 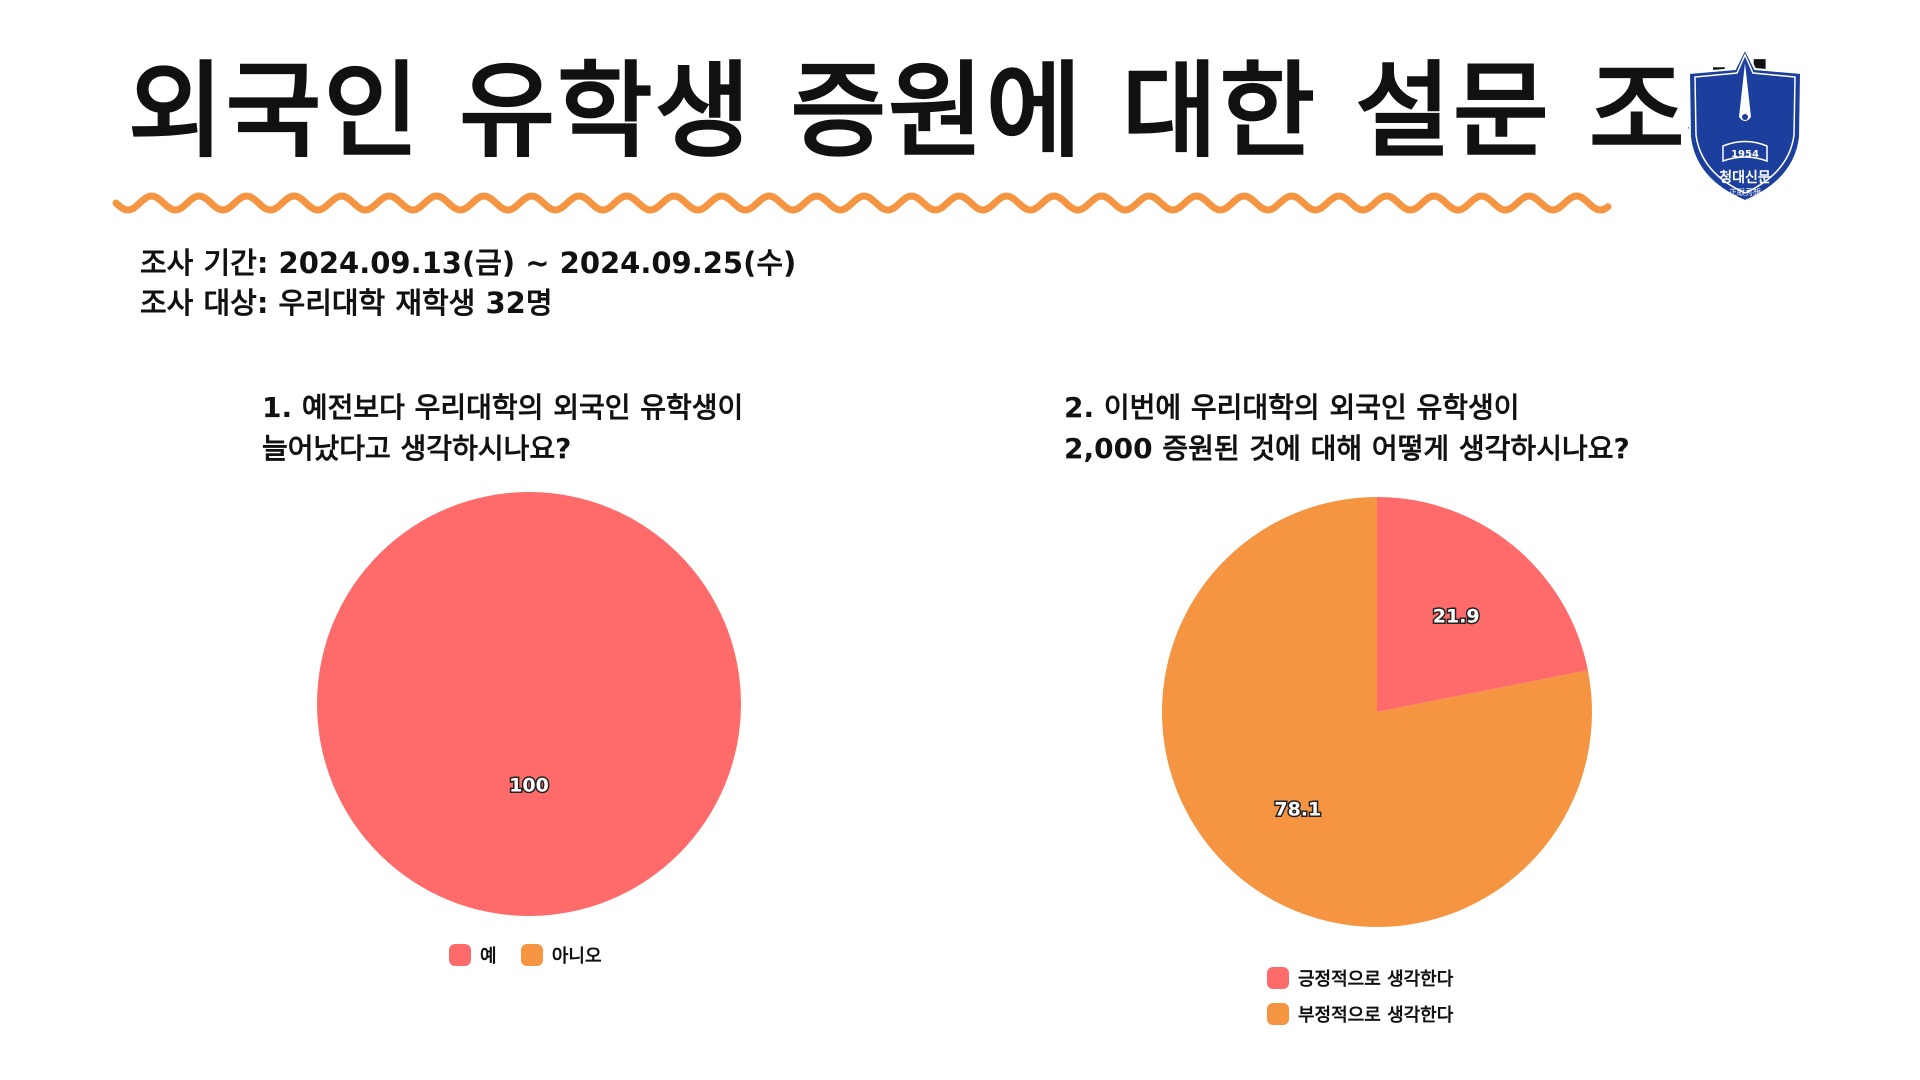 I want to click on chart1-data-label-0: 100, so click(x=529, y=786).